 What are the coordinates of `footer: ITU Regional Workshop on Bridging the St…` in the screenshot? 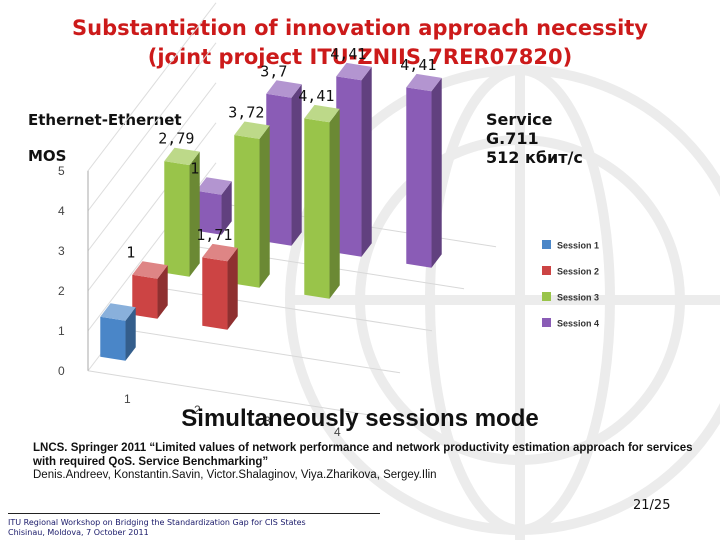 It's located at (157, 528).